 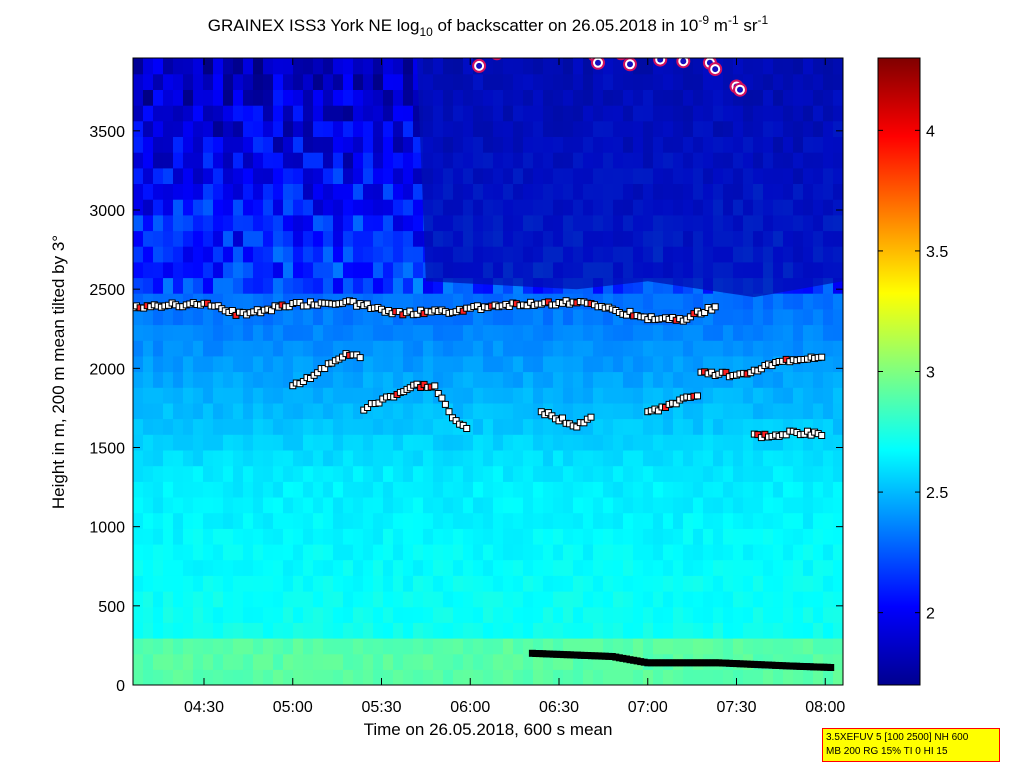 What do you see at coordinates (204, 707) in the screenshot?
I see `x-tick-label: 04:30` at bounding box center [204, 707].